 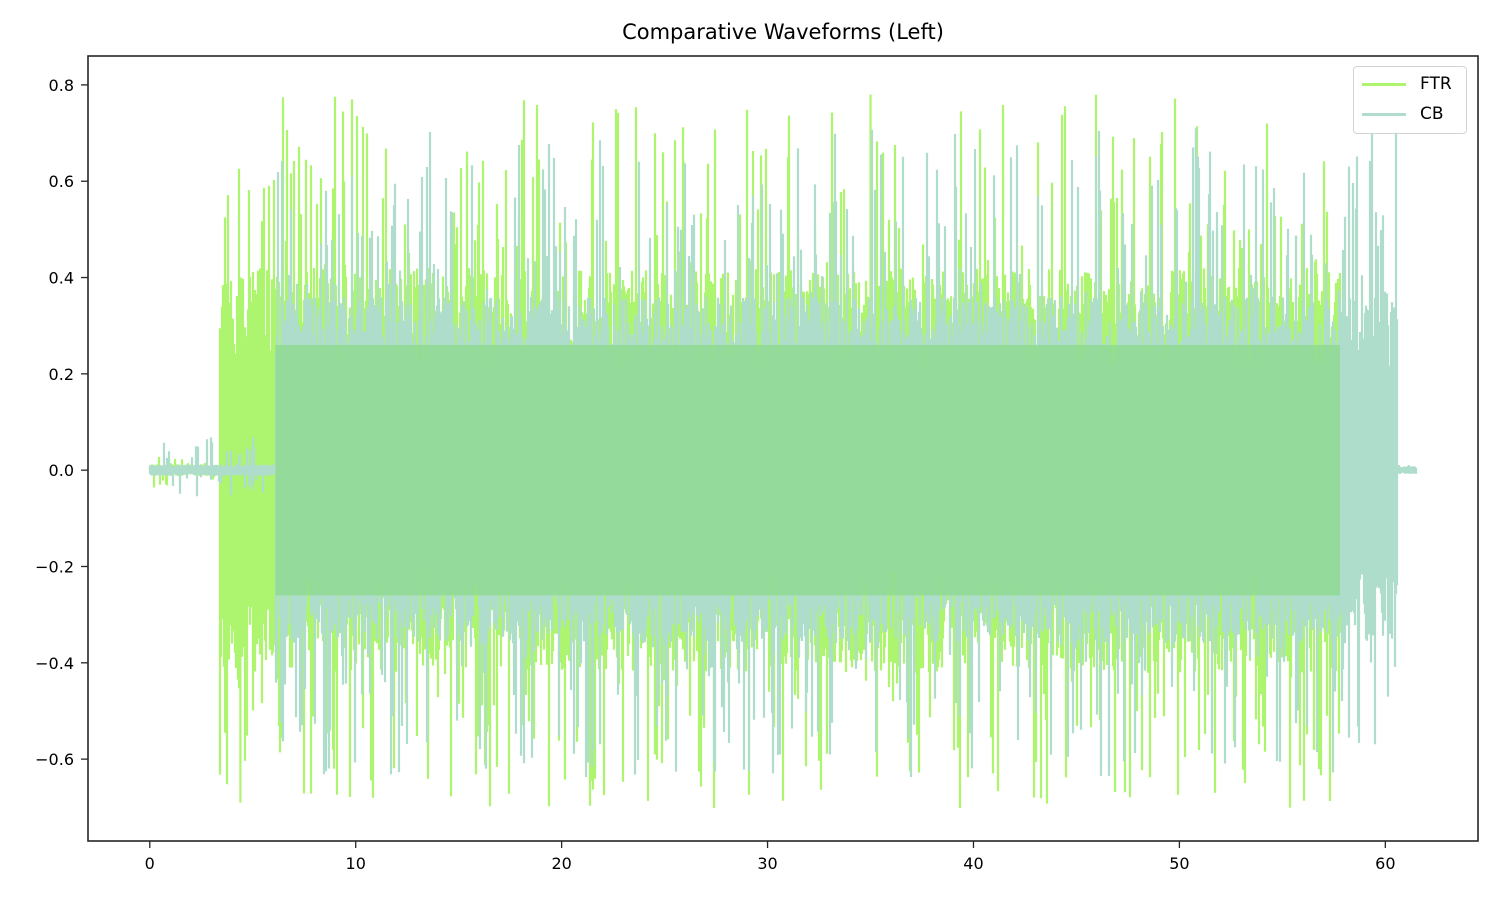 I want to click on y-tick-label: −0.2, so click(x=54, y=566).